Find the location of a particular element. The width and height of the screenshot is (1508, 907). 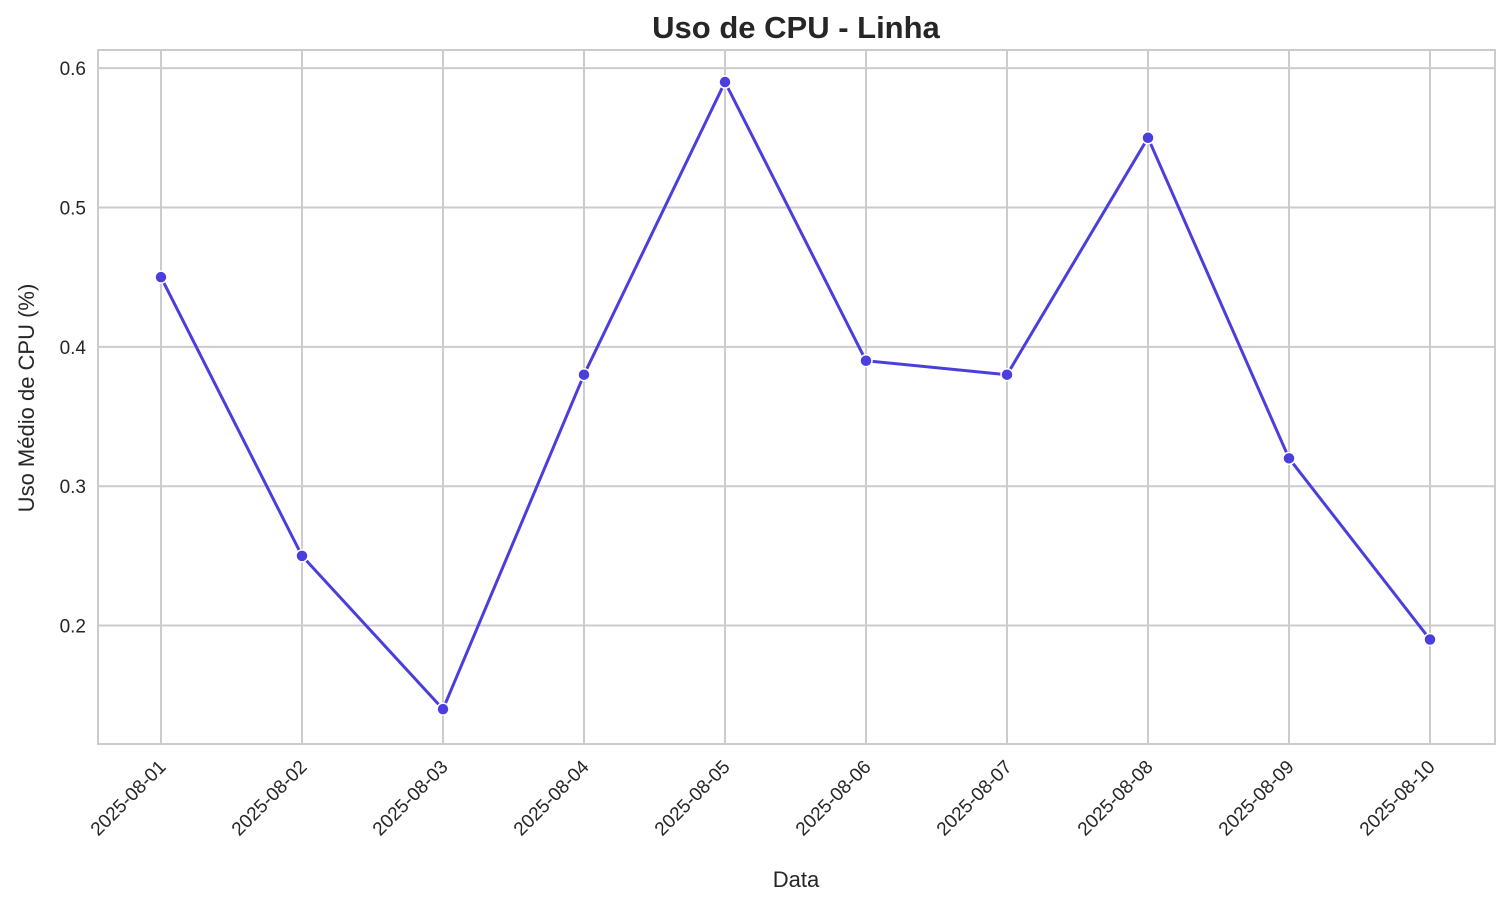

x-tick-label: 2025-08-09 is located at coordinates (1257, 799).